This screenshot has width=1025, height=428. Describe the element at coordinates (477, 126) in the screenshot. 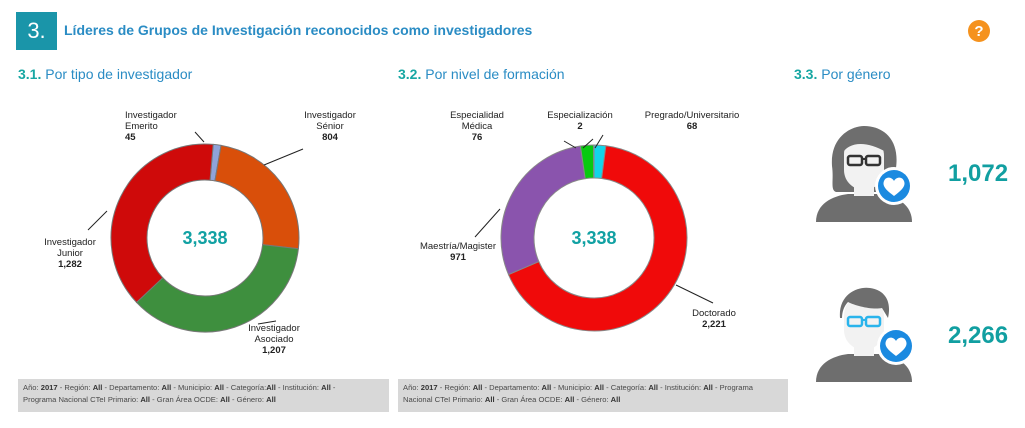

I see `slice-label: Especialidad Médica 76` at that location.